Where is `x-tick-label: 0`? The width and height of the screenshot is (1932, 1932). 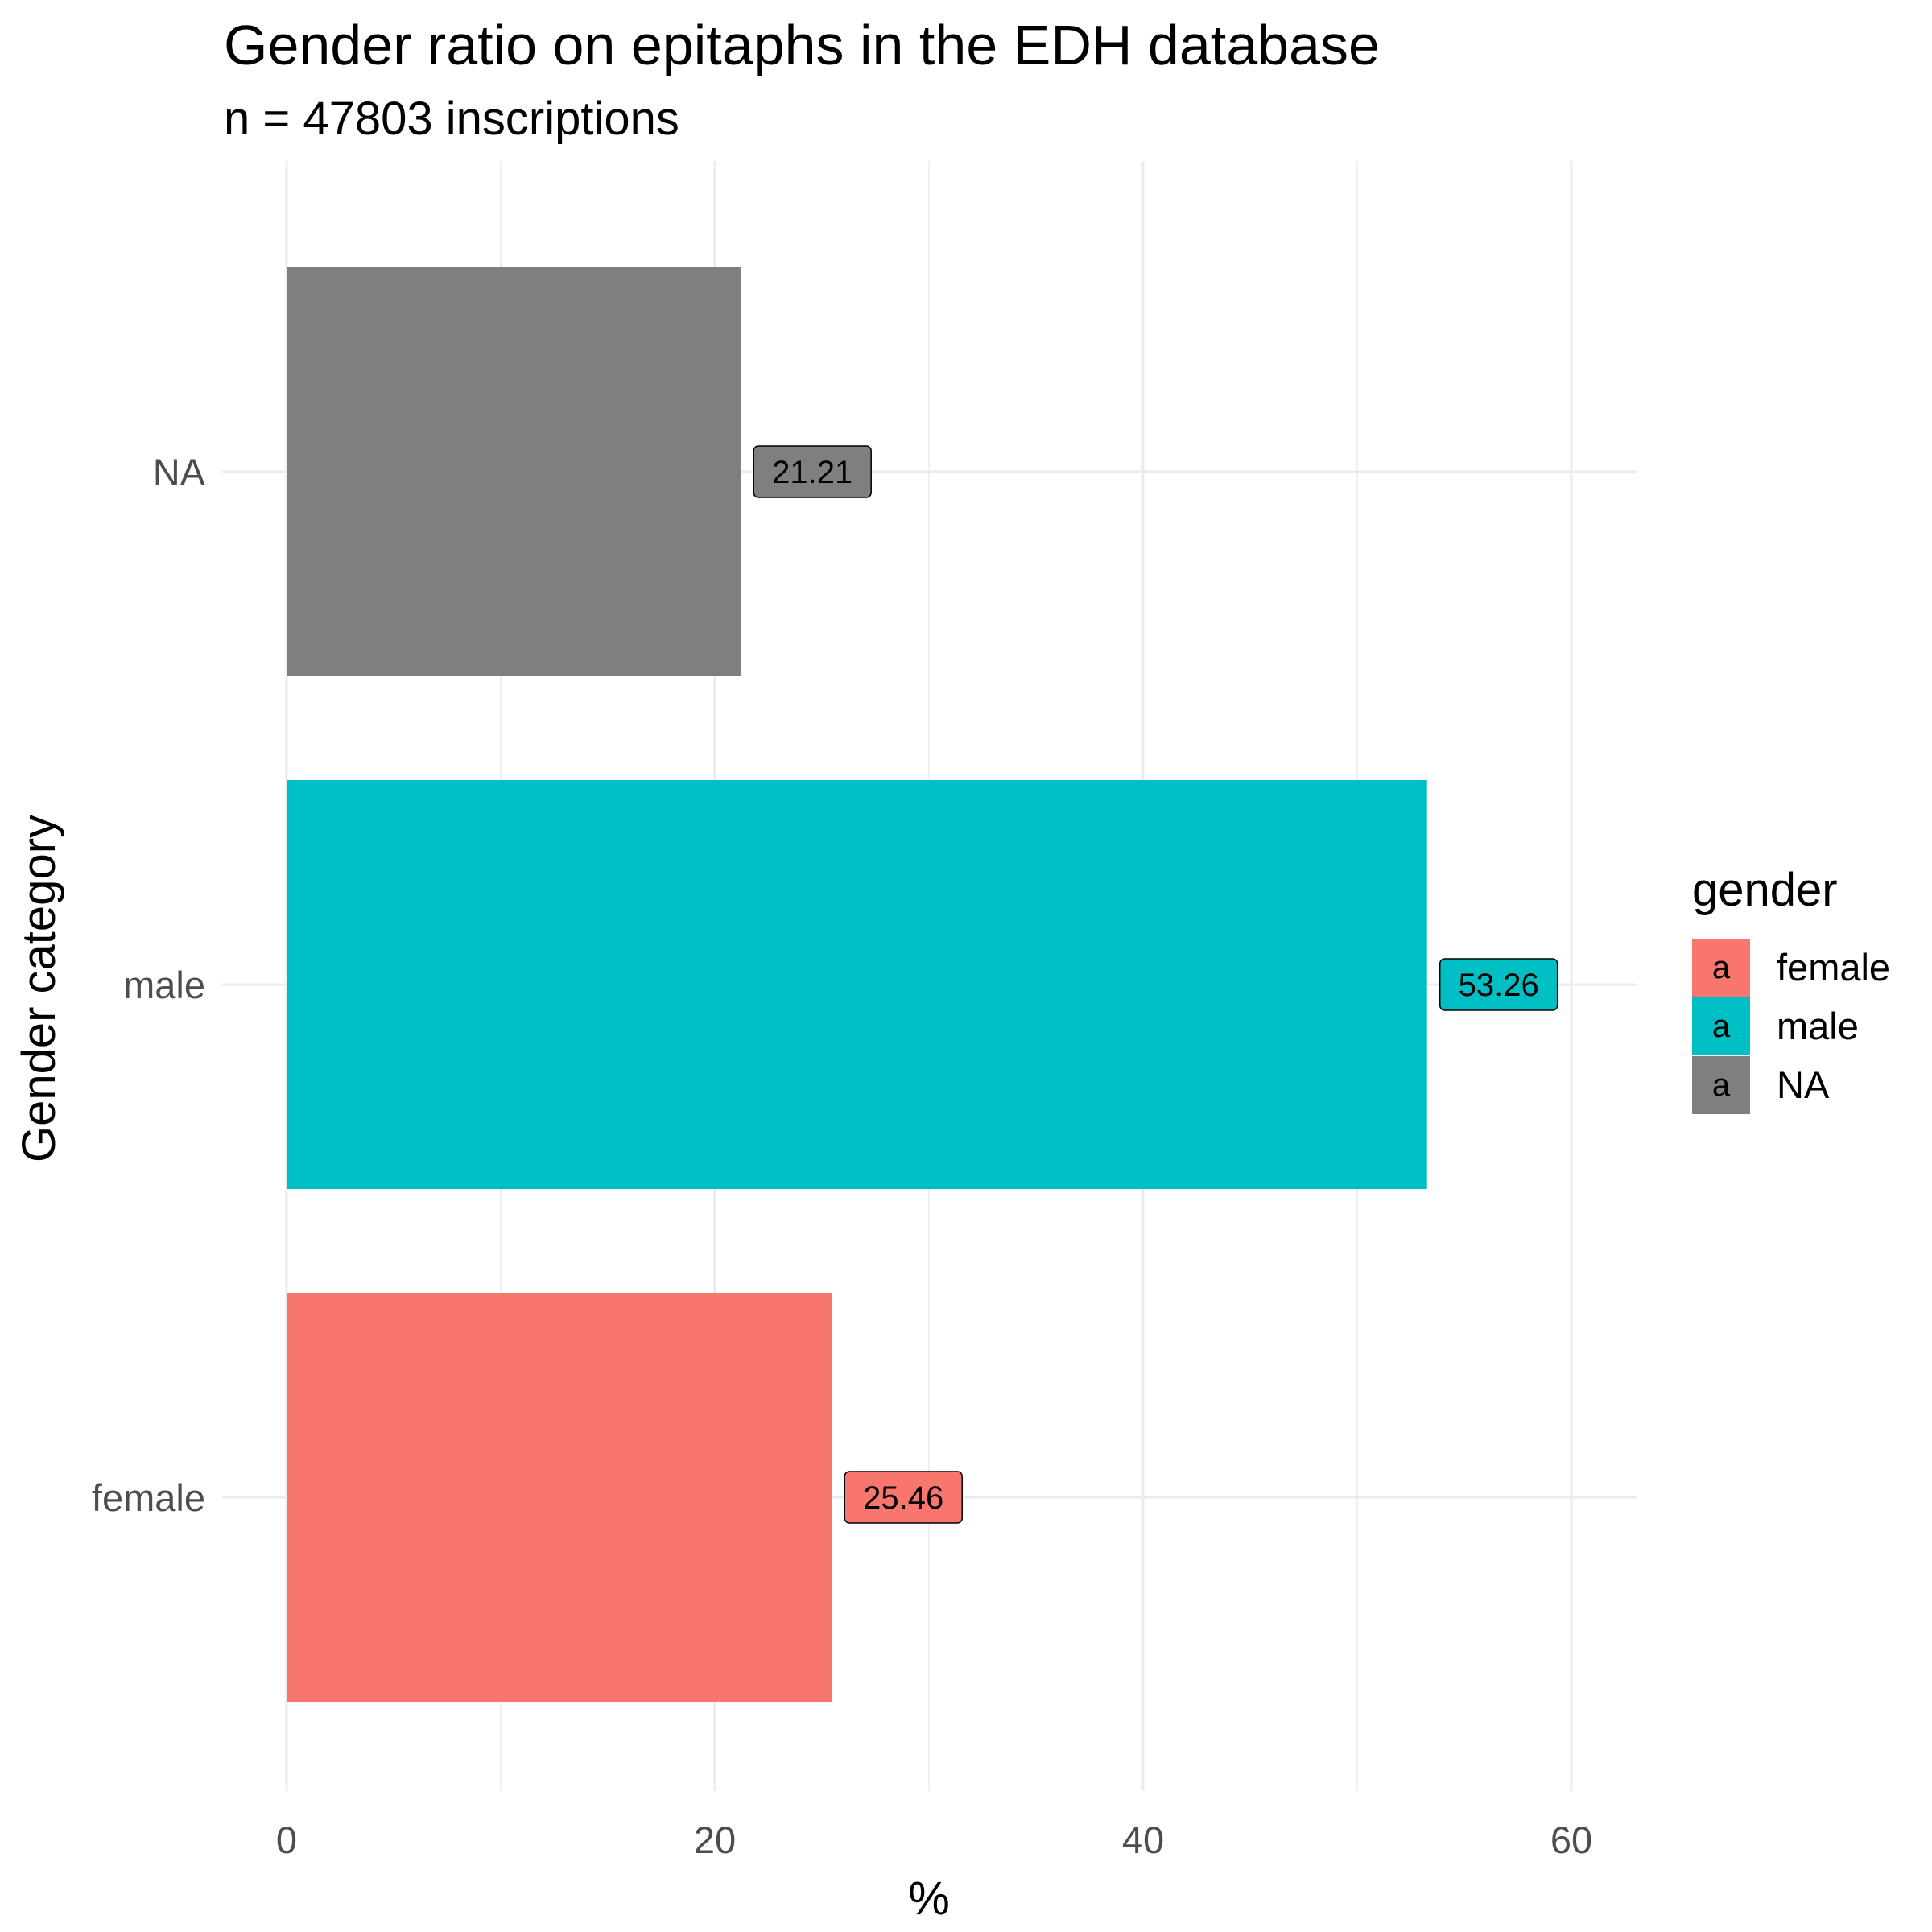
x-tick-label: 0 is located at coordinates (286, 1839).